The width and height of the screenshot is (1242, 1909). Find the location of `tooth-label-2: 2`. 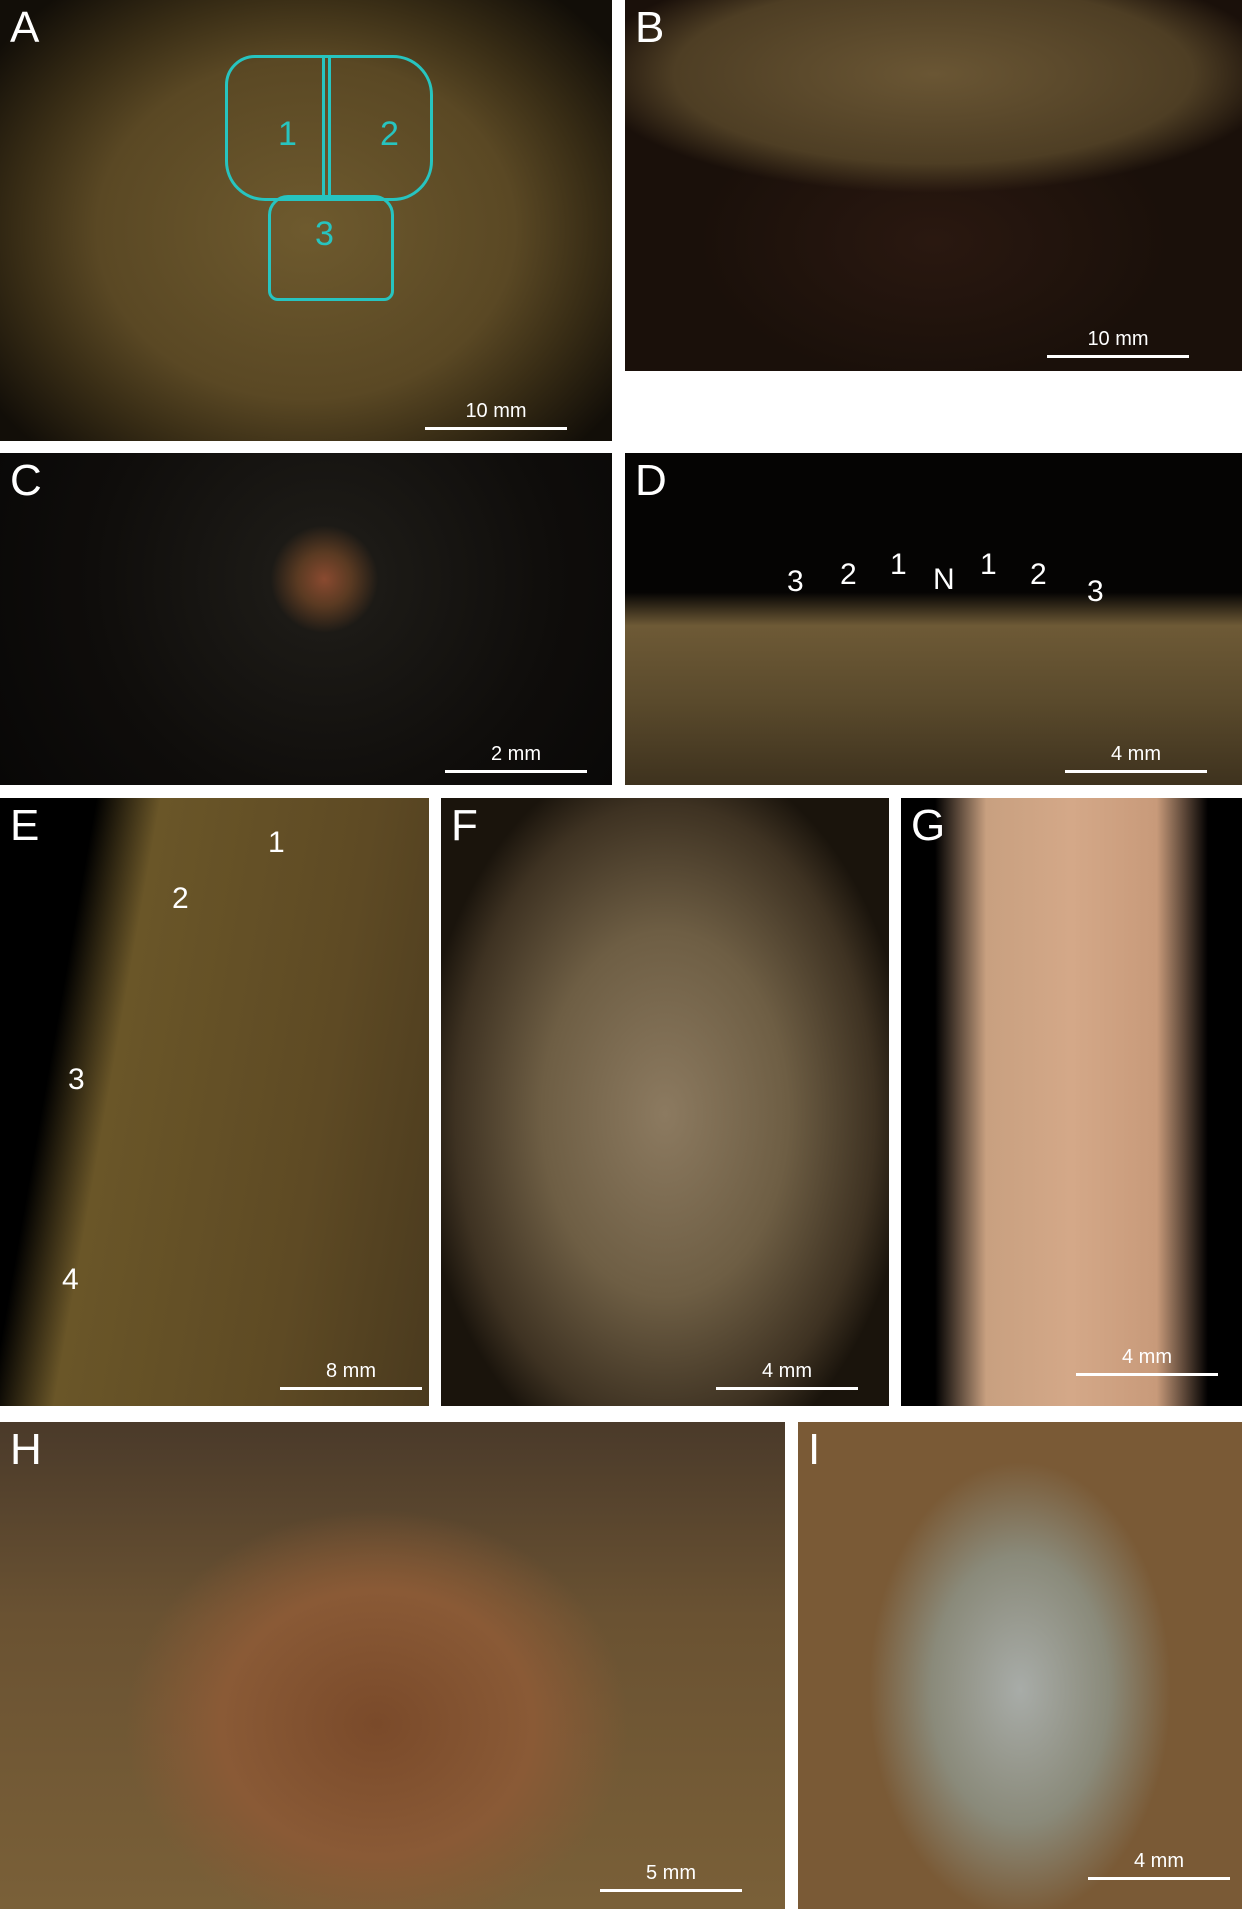

tooth-label-2: 2 is located at coordinates (180, 898).